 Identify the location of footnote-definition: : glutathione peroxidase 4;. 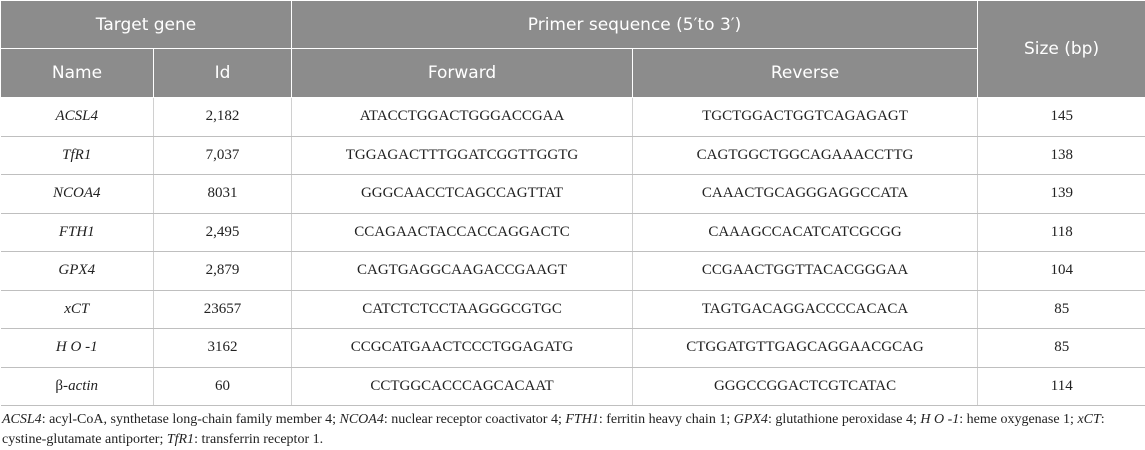
(844, 419).